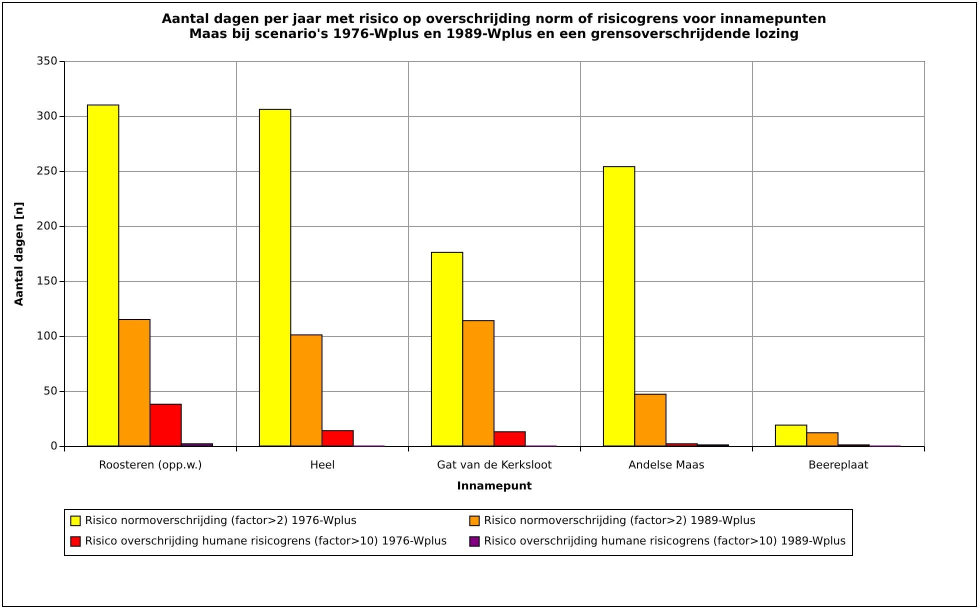  I want to click on y-tick-label: 50, so click(51, 391).